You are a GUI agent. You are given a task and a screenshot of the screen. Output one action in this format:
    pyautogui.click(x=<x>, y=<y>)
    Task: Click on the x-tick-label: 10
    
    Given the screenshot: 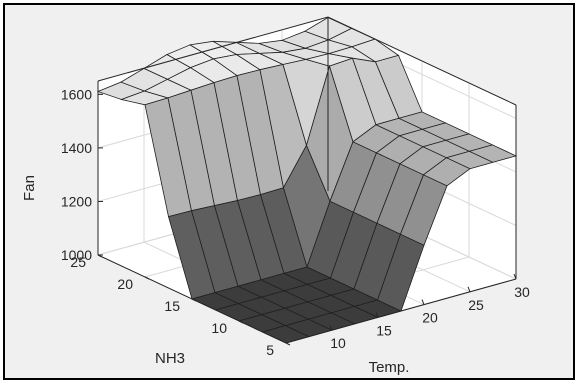 What is the action you would take?
    pyautogui.click(x=338, y=343)
    